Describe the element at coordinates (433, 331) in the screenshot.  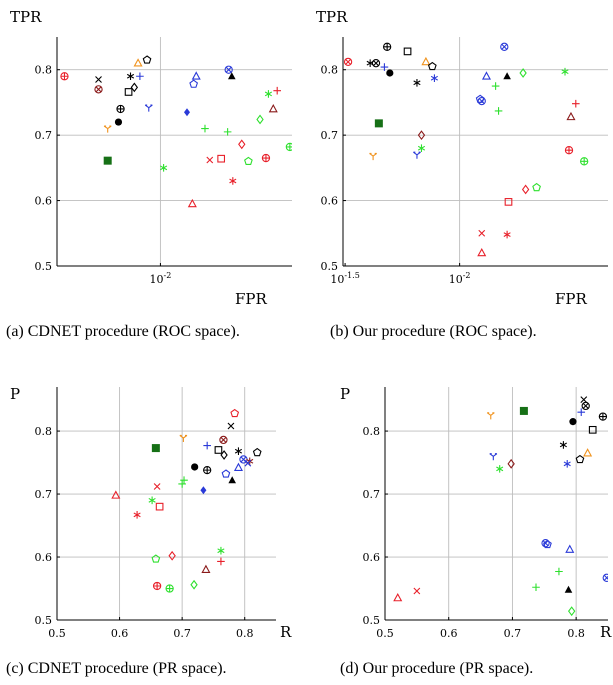
I see `caption-b: (b) Our procedure (ROC space).` at that location.